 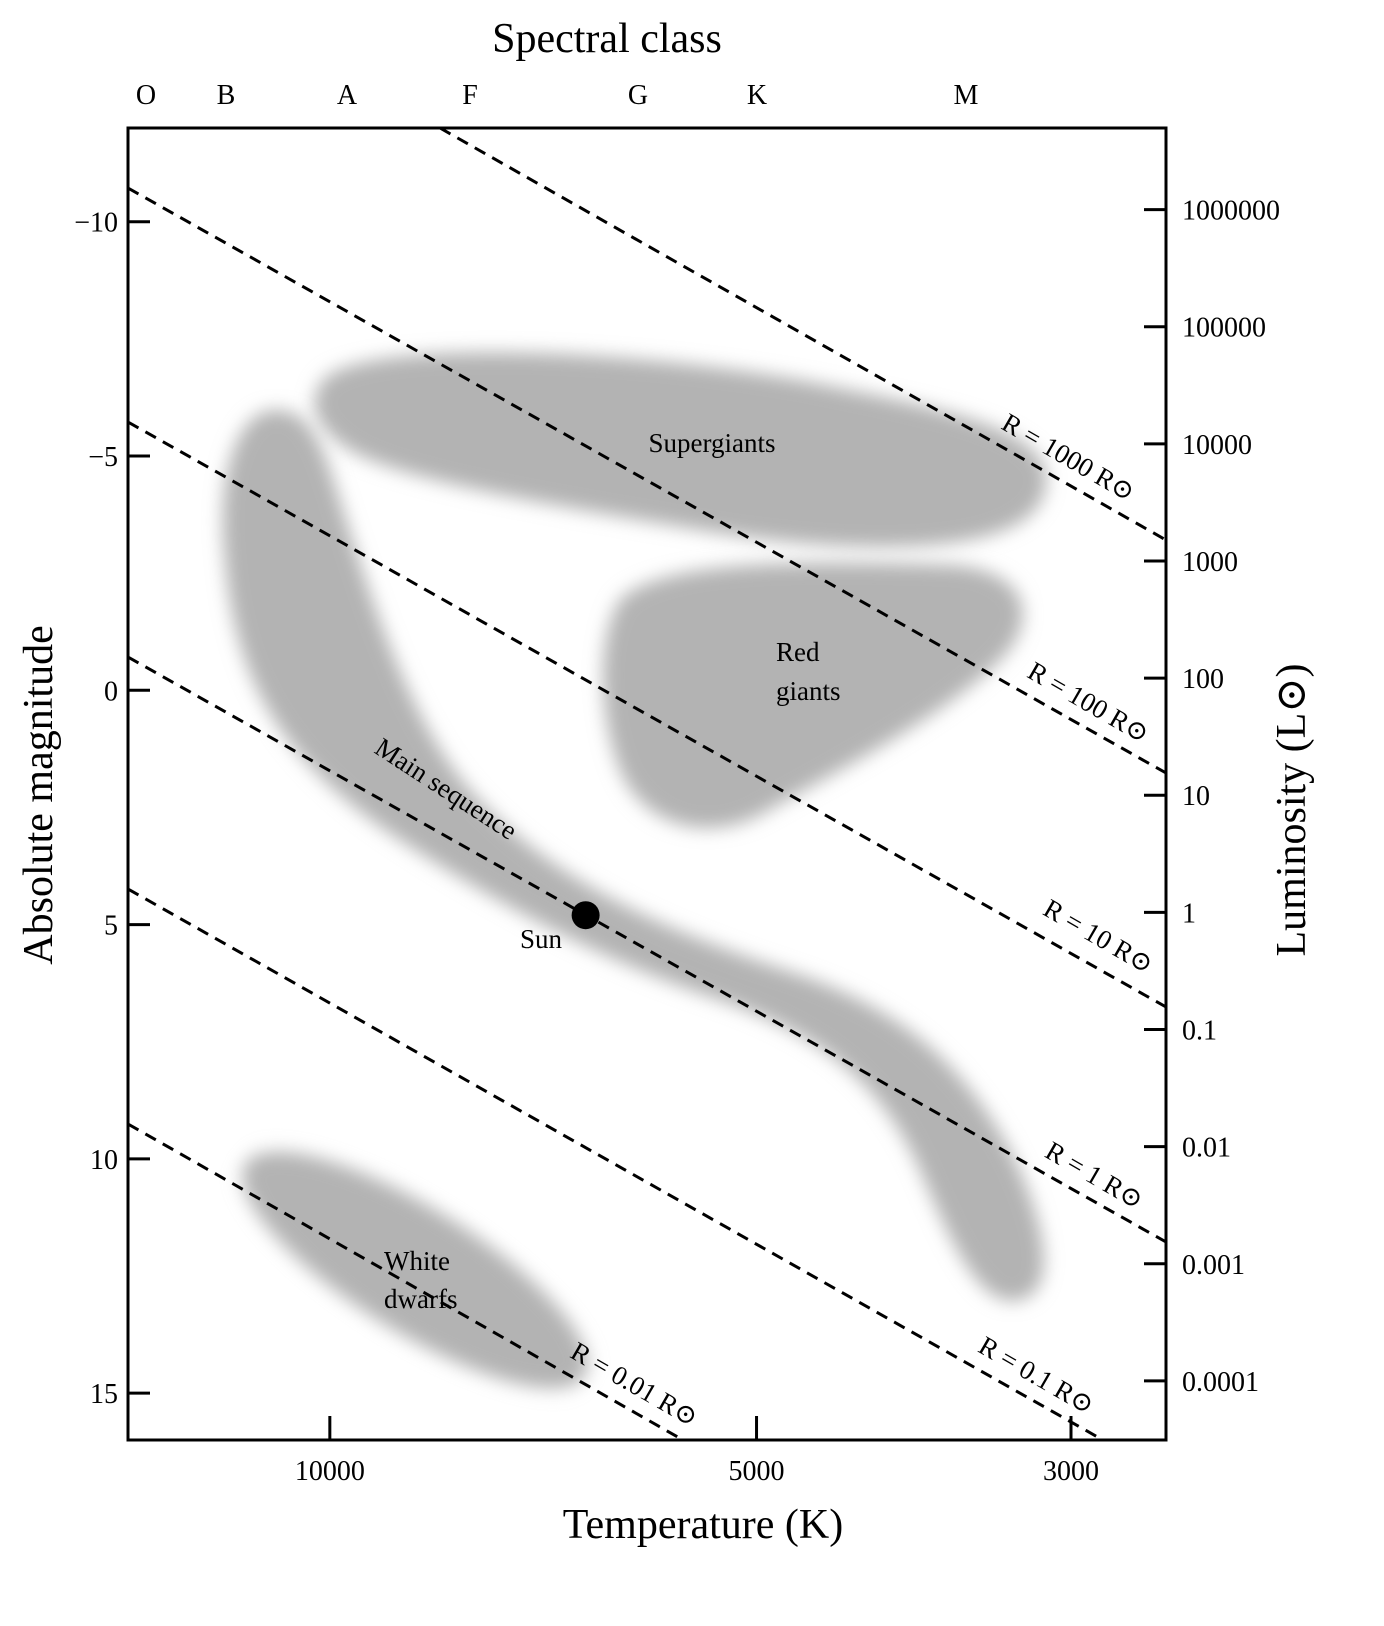 I want to click on region-label: White, so click(x=417, y=1261).